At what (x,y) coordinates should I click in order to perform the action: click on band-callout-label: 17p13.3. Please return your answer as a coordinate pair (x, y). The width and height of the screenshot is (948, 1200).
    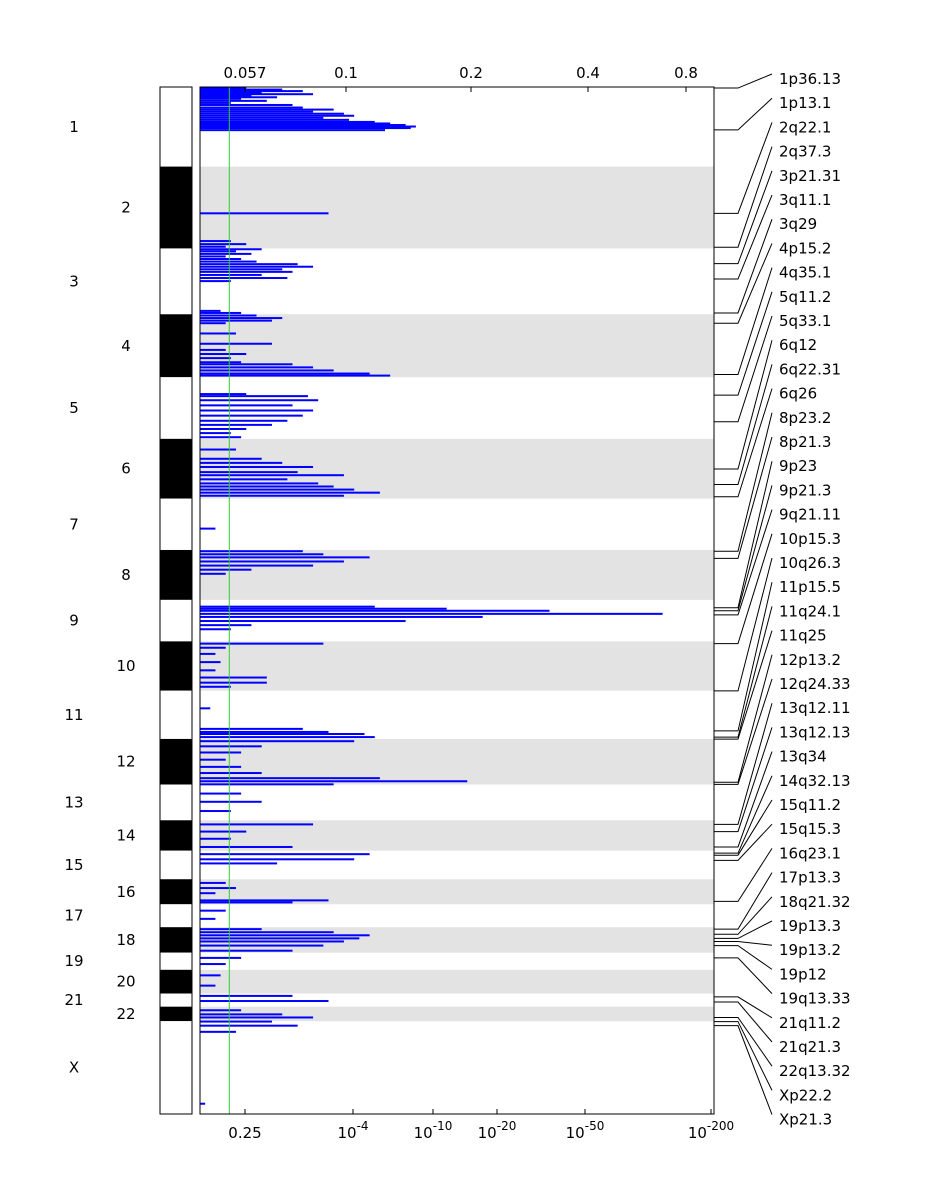
    Looking at the image, I should click on (810, 878).